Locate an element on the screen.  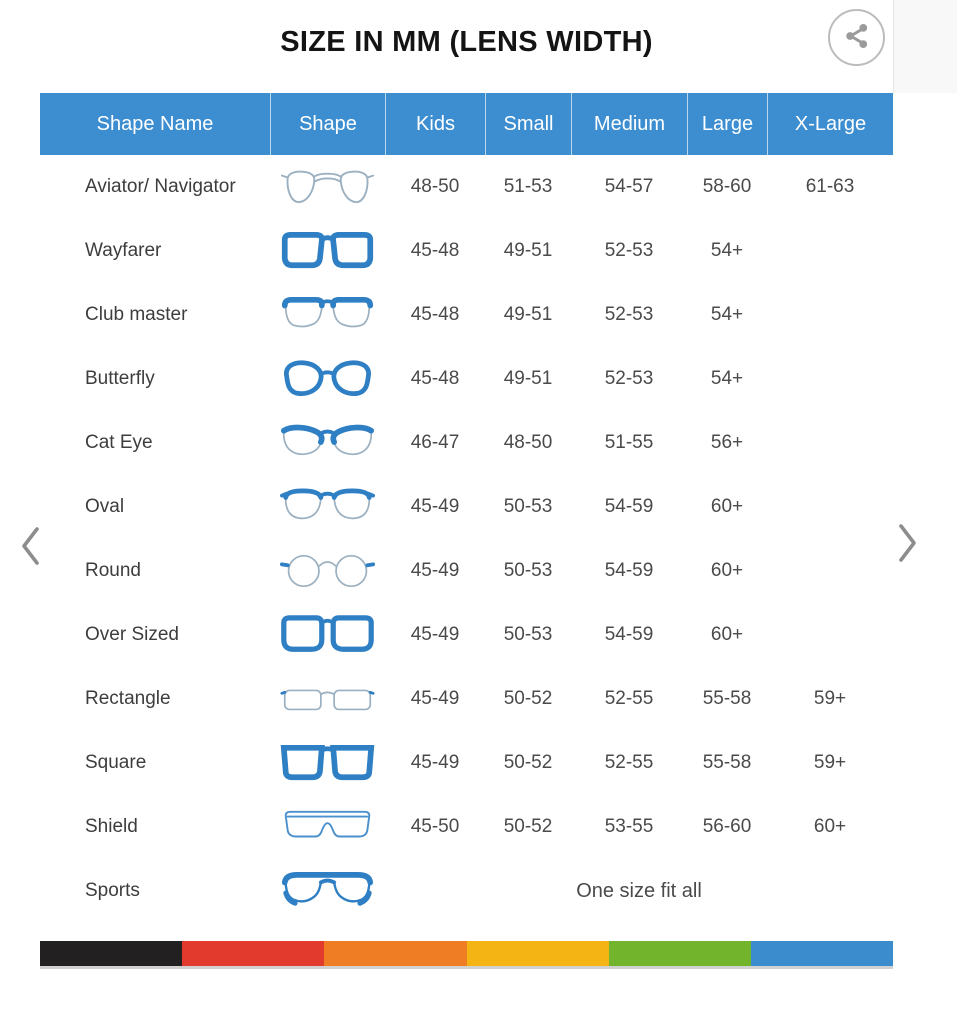
size-value: 56+ is located at coordinates (727, 442).